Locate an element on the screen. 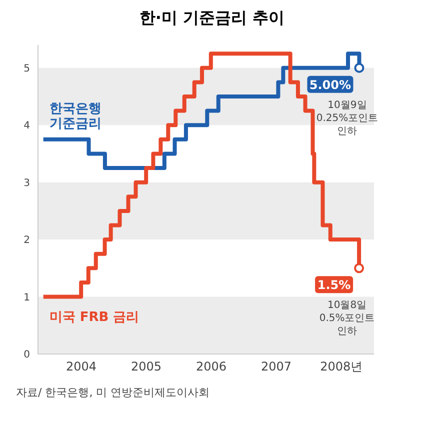 Image resolution: width=424 pixels, height=435 pixels. x-tick-label: 2005 is located at coordinates (146, 367).